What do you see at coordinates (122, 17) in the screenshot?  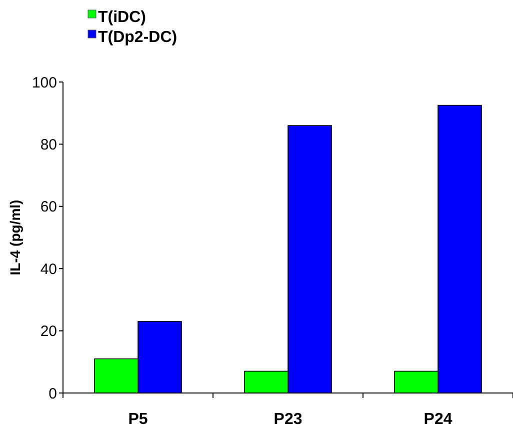 I see `legend-label: T(iDC)` at bounding box center [122, 17].